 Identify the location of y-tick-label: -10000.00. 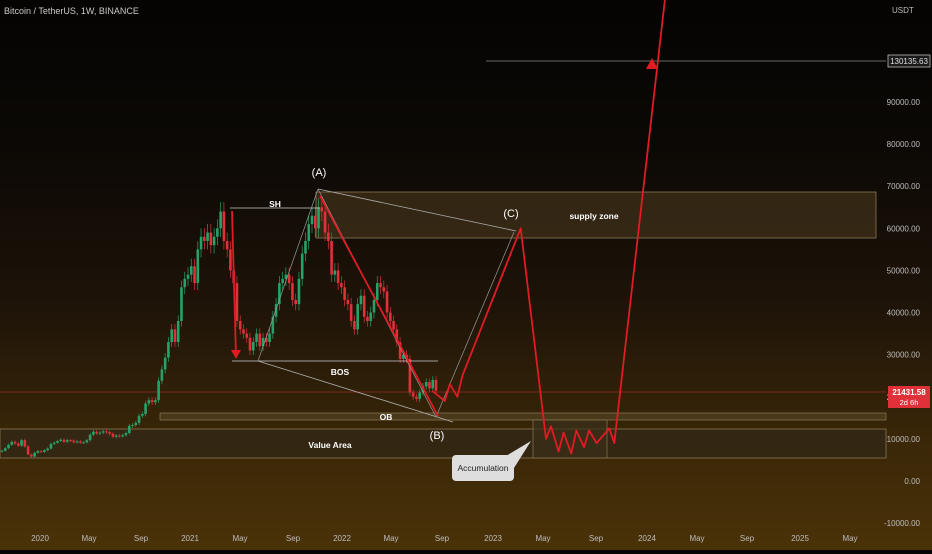
(902, 523).